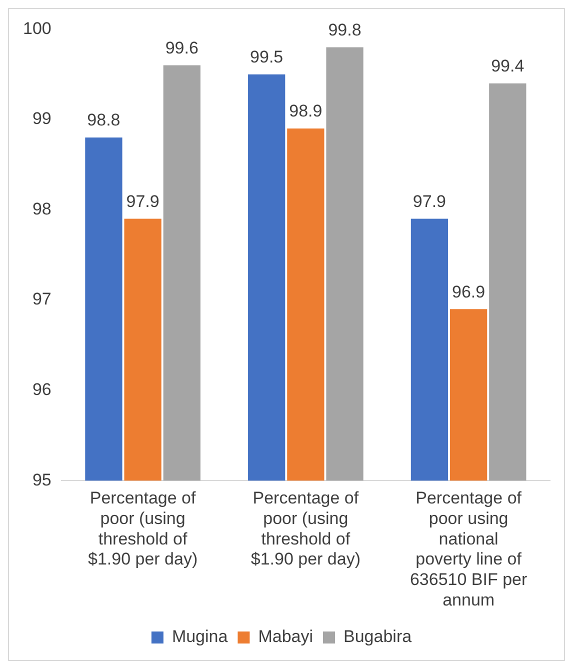 The height and width of the screenshot is (669, 573). What do you see at coordinates (507, 66) in the screenshot?
I see `data-label: 99.4` at bounding box center [507, 66].